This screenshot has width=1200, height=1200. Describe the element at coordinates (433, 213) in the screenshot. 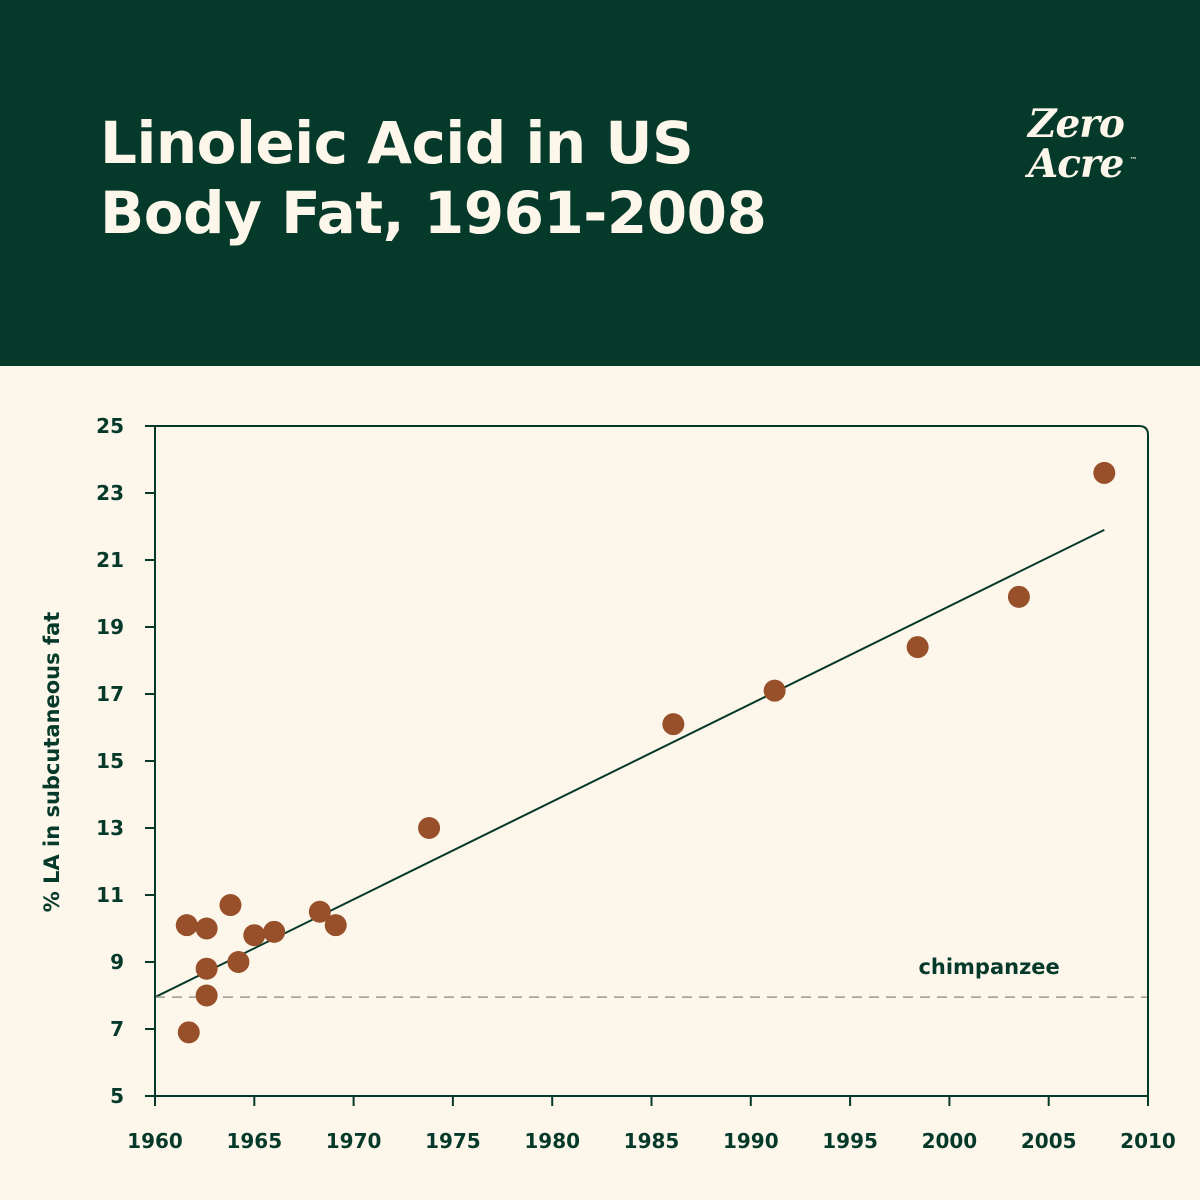

I see `title-line-2: Body Fat, 1961-2008` at that location.